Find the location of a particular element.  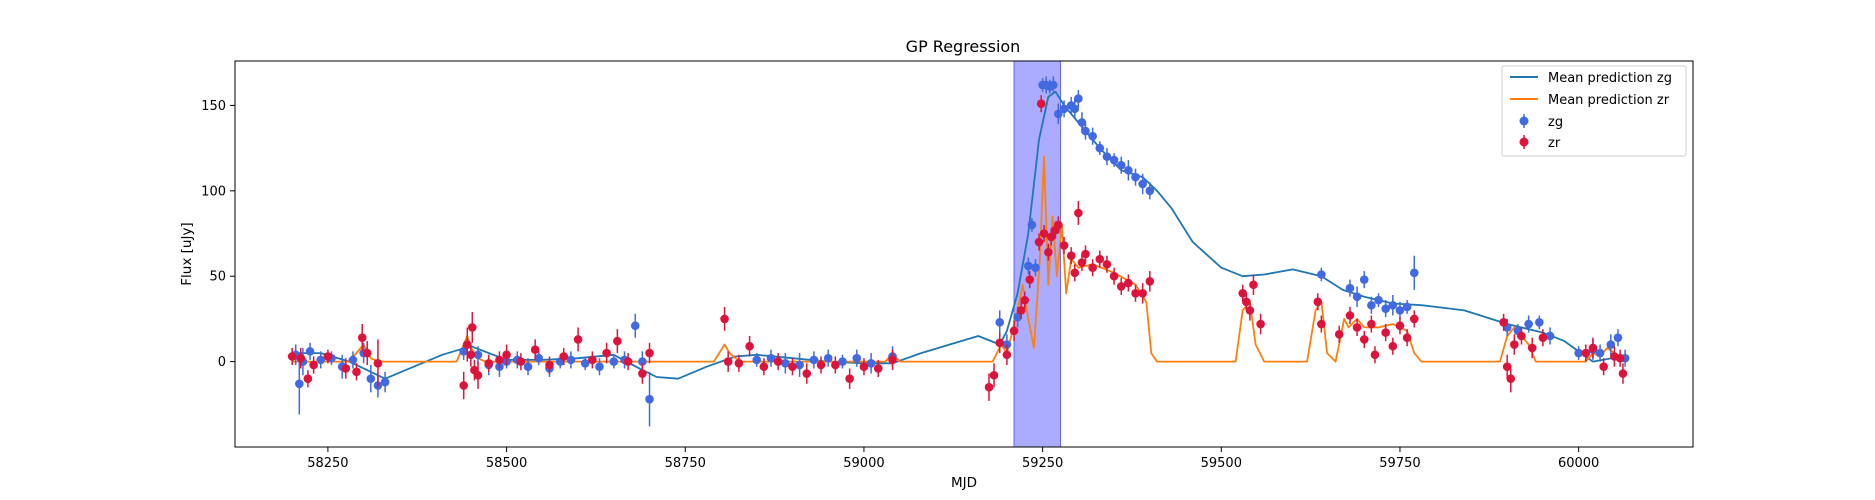

x-tick-label: 59500 is located at coordinates (1221, 463).